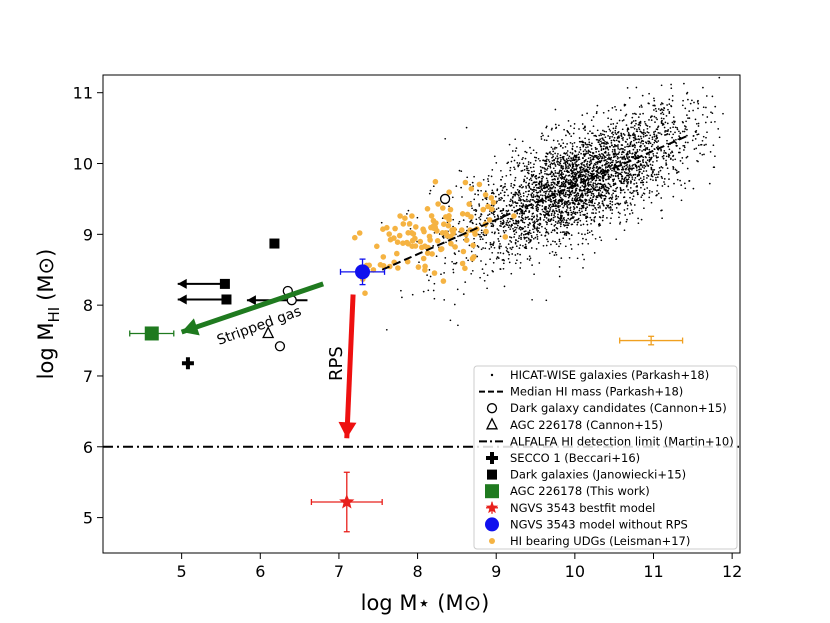 Image resolution: width=830 pixels, height=623 pixels. What do you see at coordinates (496, 571) in the screenshot?
I see `x-tick-label: 9` at bounding box center [496, 571].